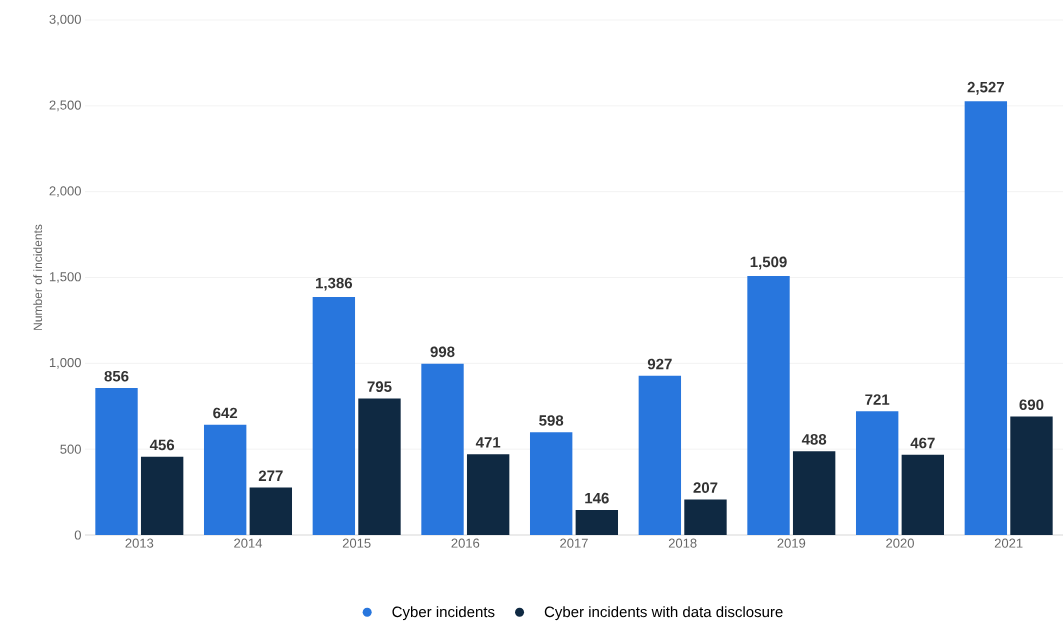 This screenshot has width=1063, height=633. Describe the element at coordinates (488, 442) in the screenshot. I see `data-label: 471` at that location.